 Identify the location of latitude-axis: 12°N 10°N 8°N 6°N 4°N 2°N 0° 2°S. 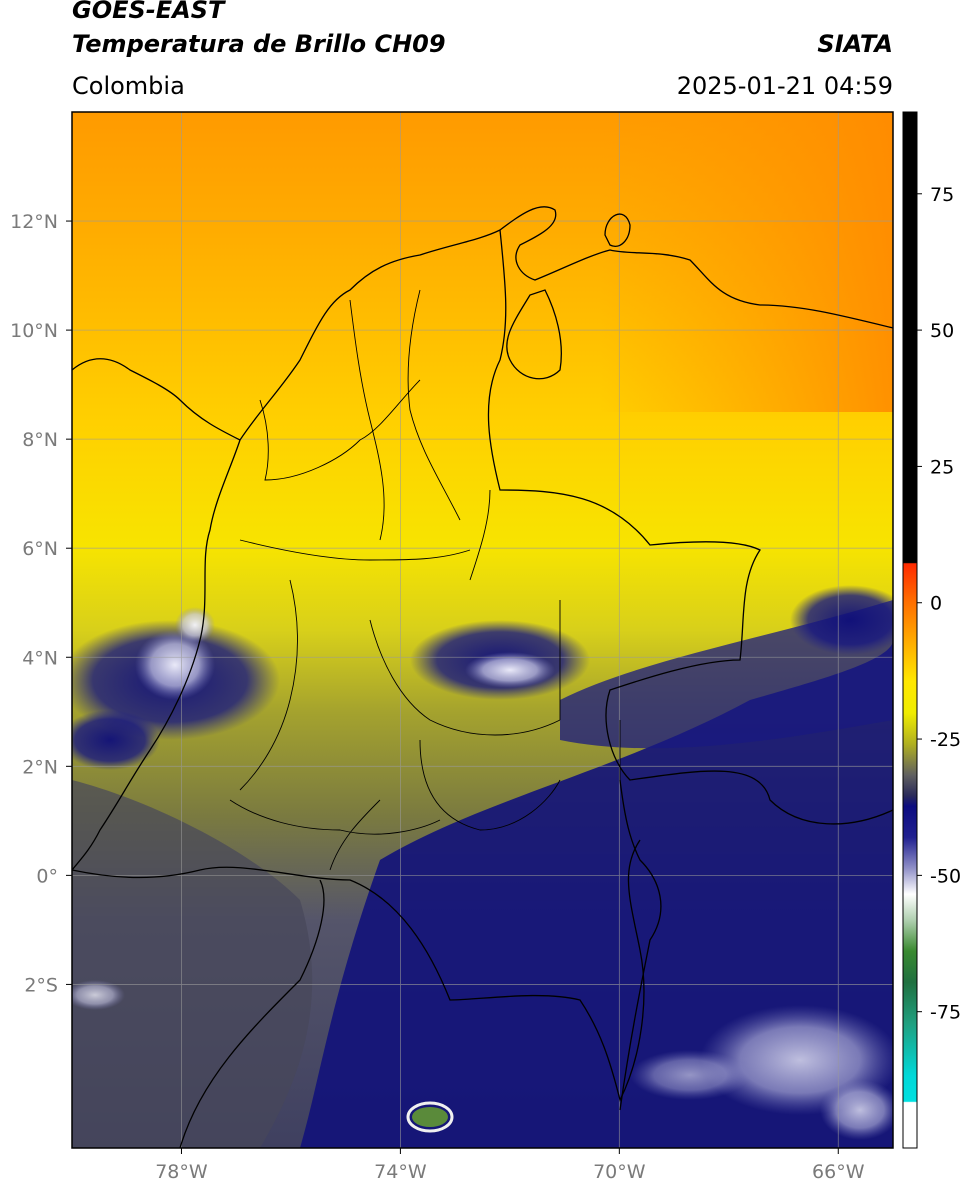
(41, 603).